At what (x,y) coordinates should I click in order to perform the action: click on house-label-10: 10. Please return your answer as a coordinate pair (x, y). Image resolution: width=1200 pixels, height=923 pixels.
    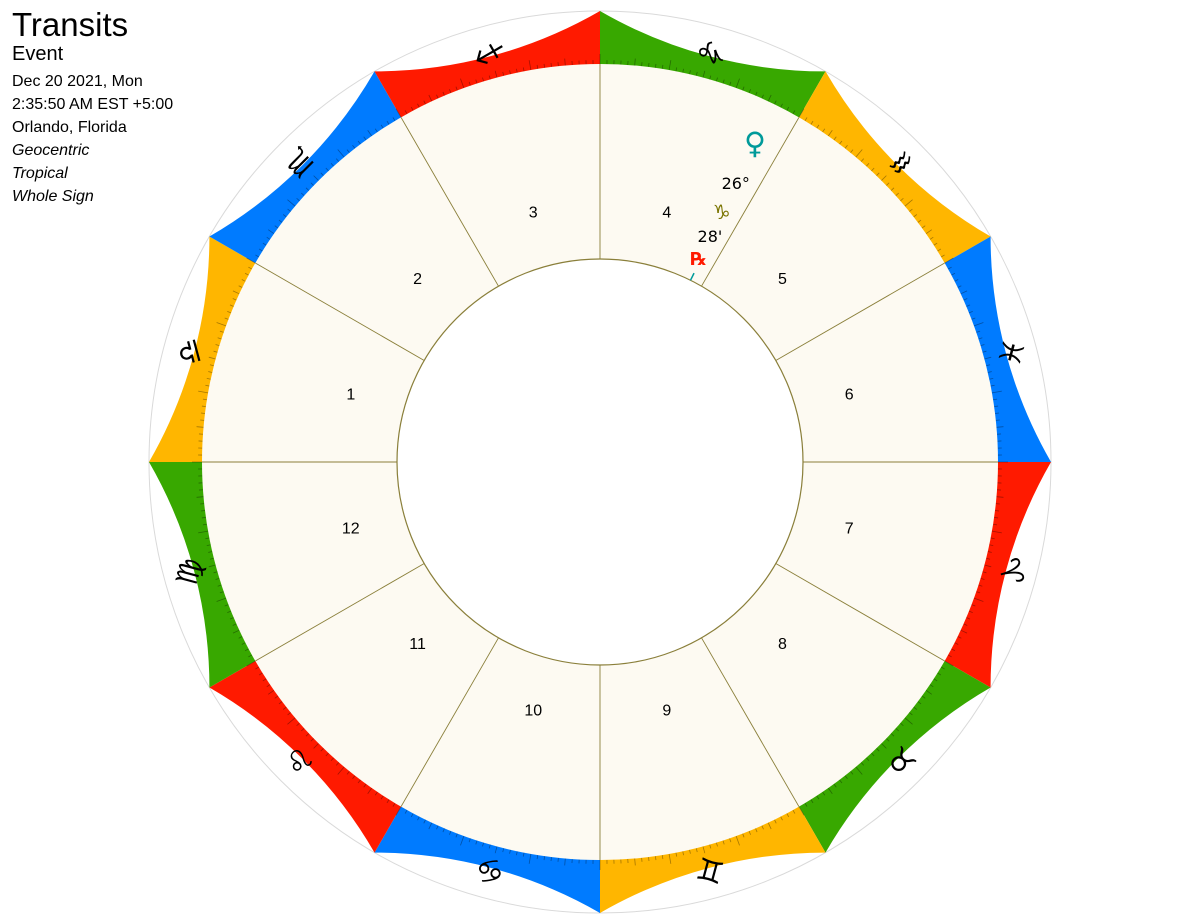
    Looking at the image, I should click on (533, 711).